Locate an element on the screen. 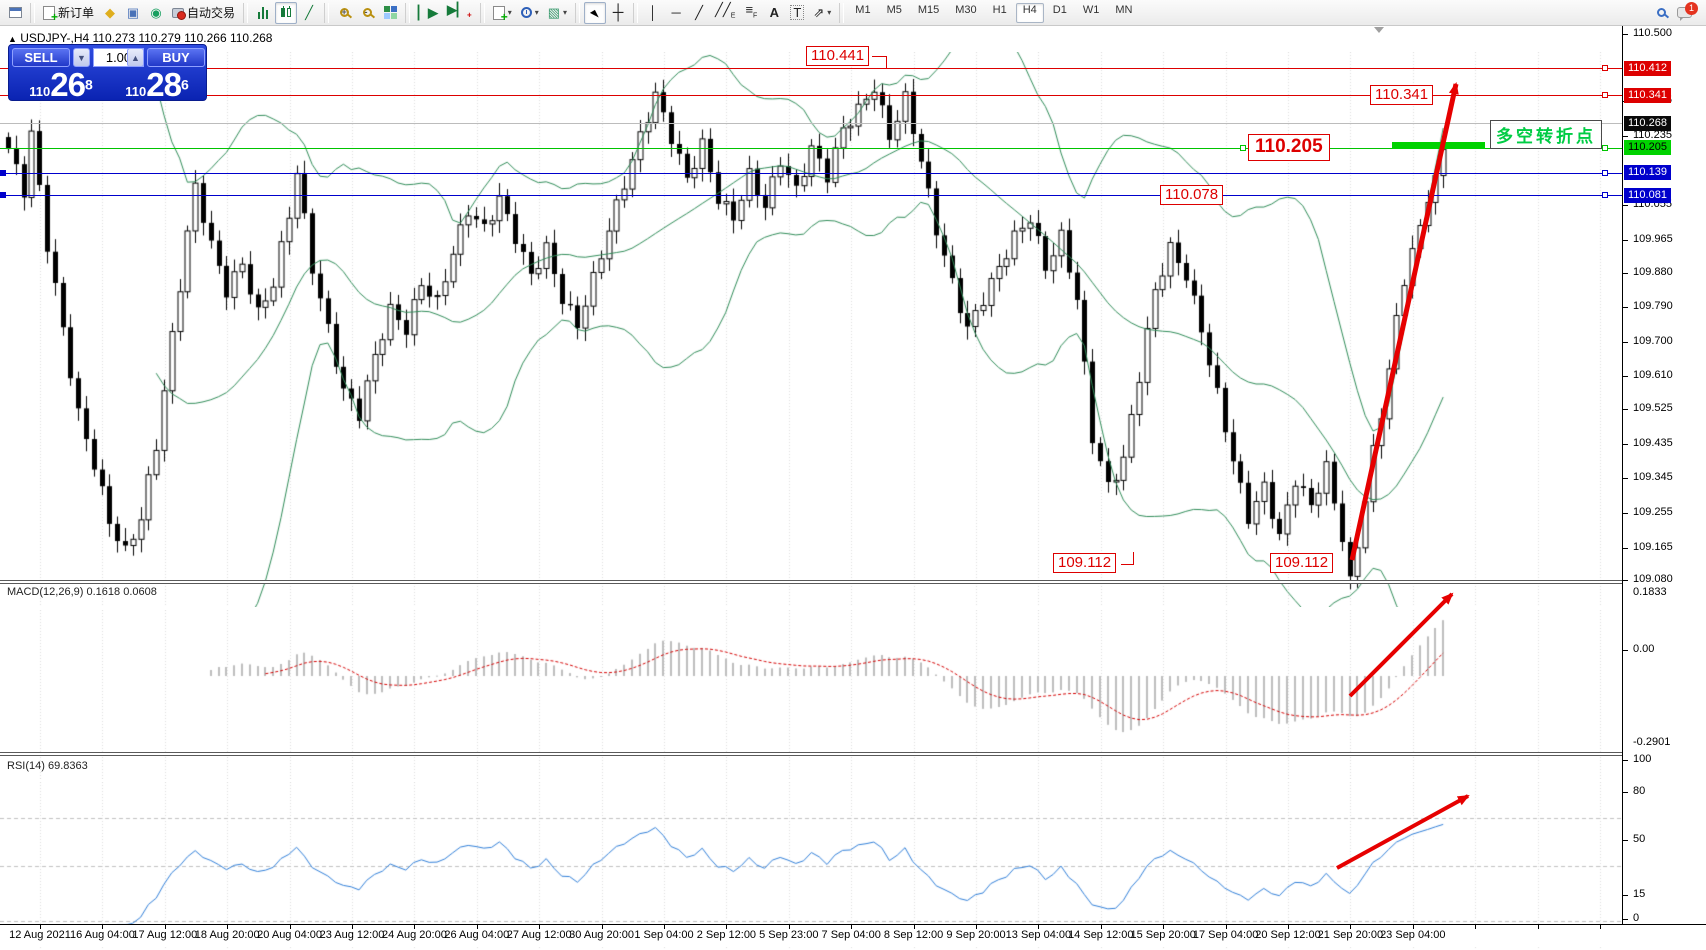  buy-price-button: 110286 is located at coordinates (157, 84).